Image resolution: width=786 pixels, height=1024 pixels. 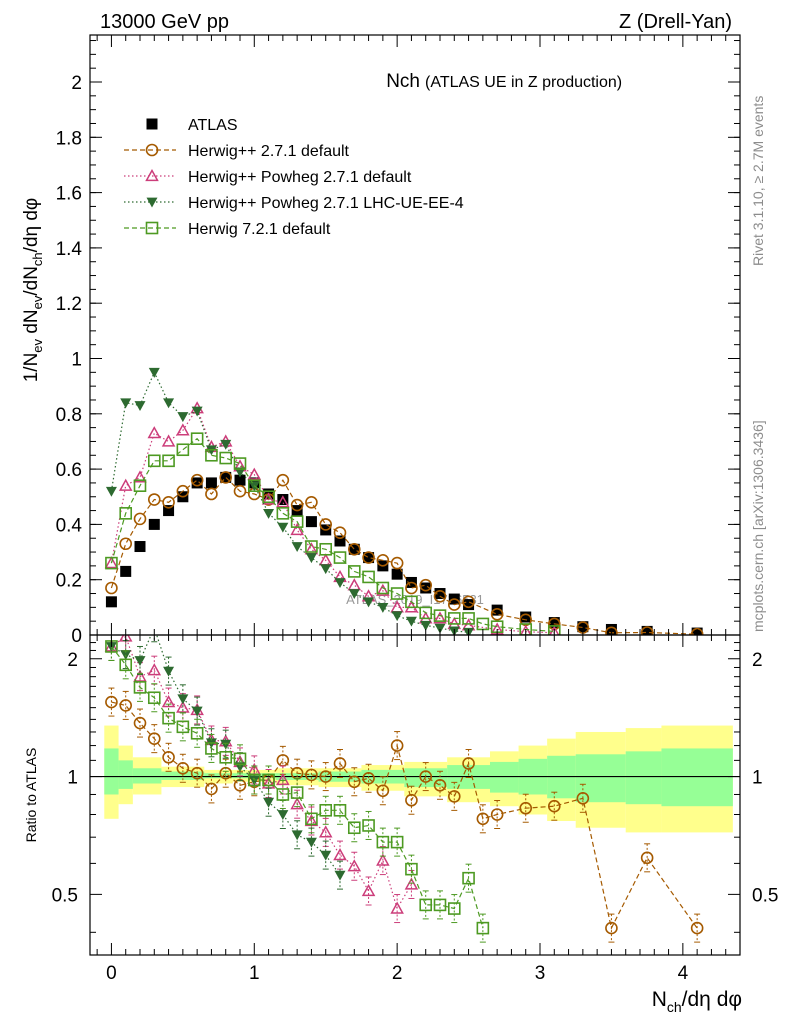 What do you see at coordinates (69, 249) in the screenshot?
I see `y-tick-label: 1.4` at bounding box center [69, 249].